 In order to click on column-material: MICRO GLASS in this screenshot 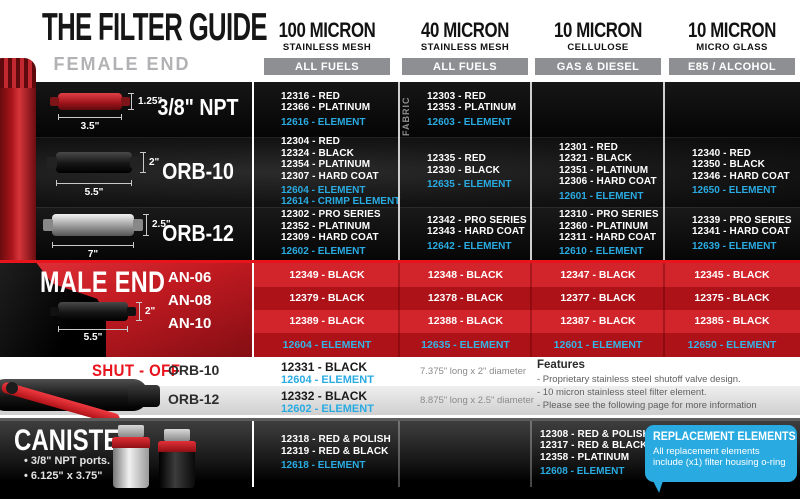, I will do `click(732, 47)`.